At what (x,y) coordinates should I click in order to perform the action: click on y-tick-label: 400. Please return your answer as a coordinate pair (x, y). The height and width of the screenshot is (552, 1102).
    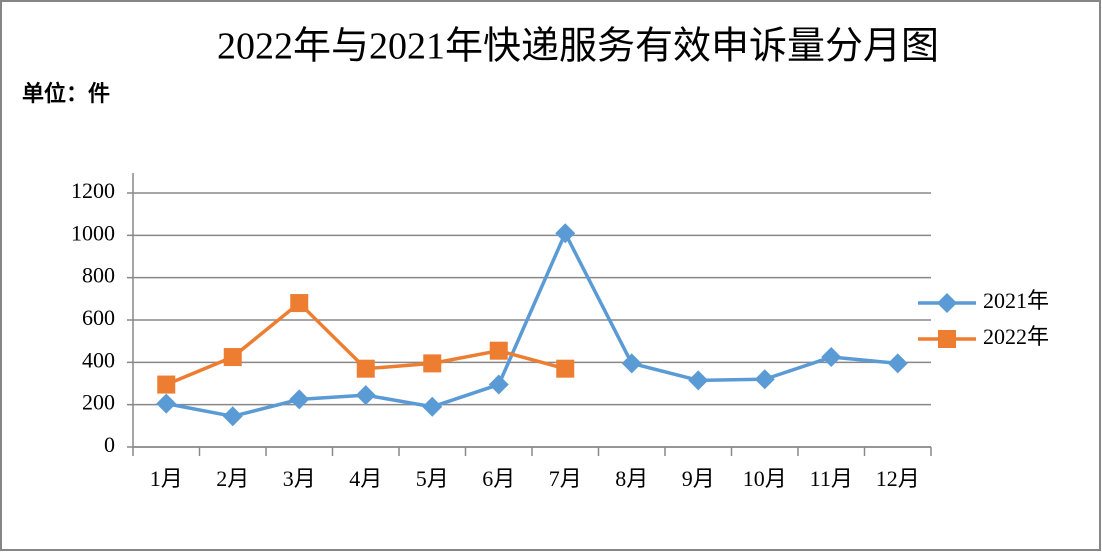
    Looking at the image, I should click on (98, 359).